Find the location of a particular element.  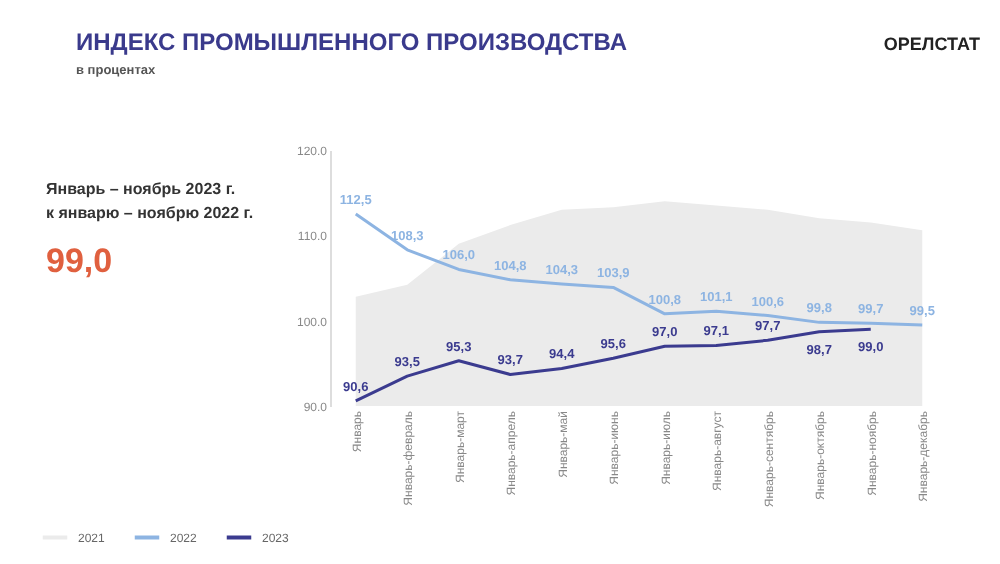

text: Январь – ноябрь 2023 г. is located at coordinates (141, 189).